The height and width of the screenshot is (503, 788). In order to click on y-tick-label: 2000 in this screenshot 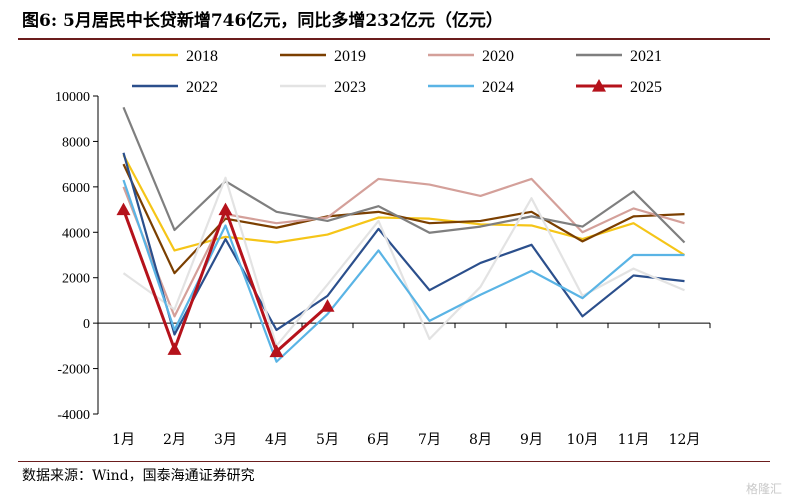, I will do `click(76, 279)`.